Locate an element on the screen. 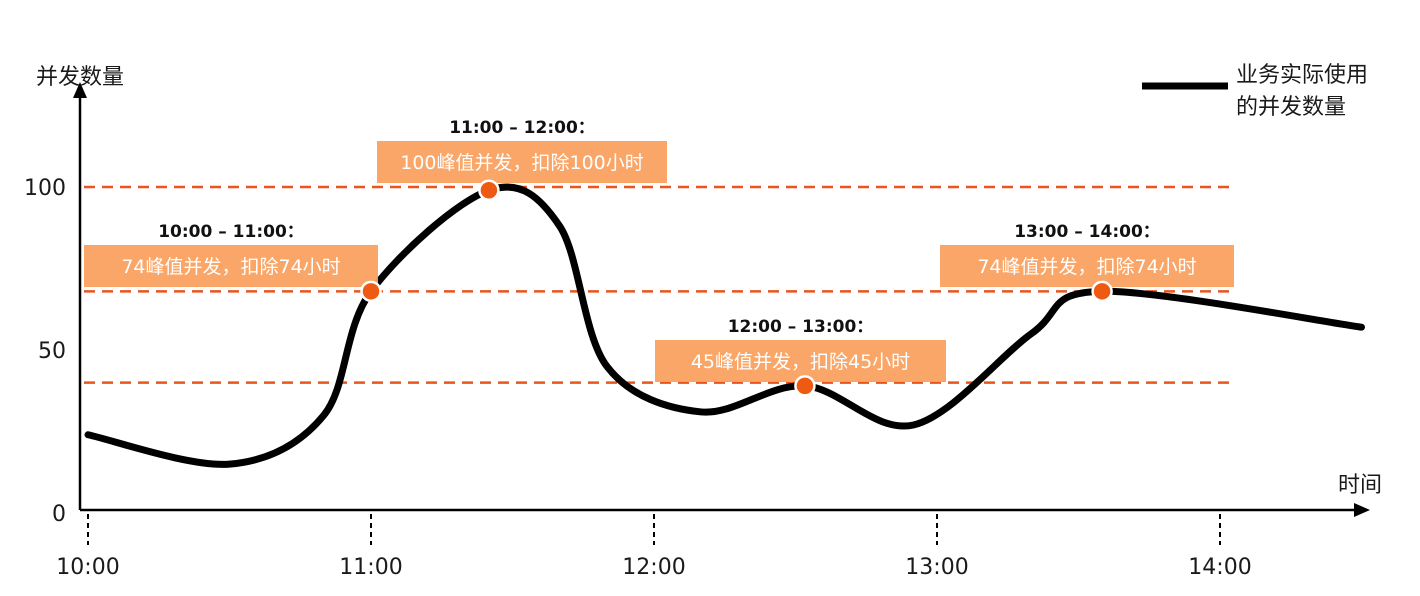 Image resolution: width=1420 pixels, height=596 pixels. x-tick-label: 10:00 is located at coordinates (87, 567).